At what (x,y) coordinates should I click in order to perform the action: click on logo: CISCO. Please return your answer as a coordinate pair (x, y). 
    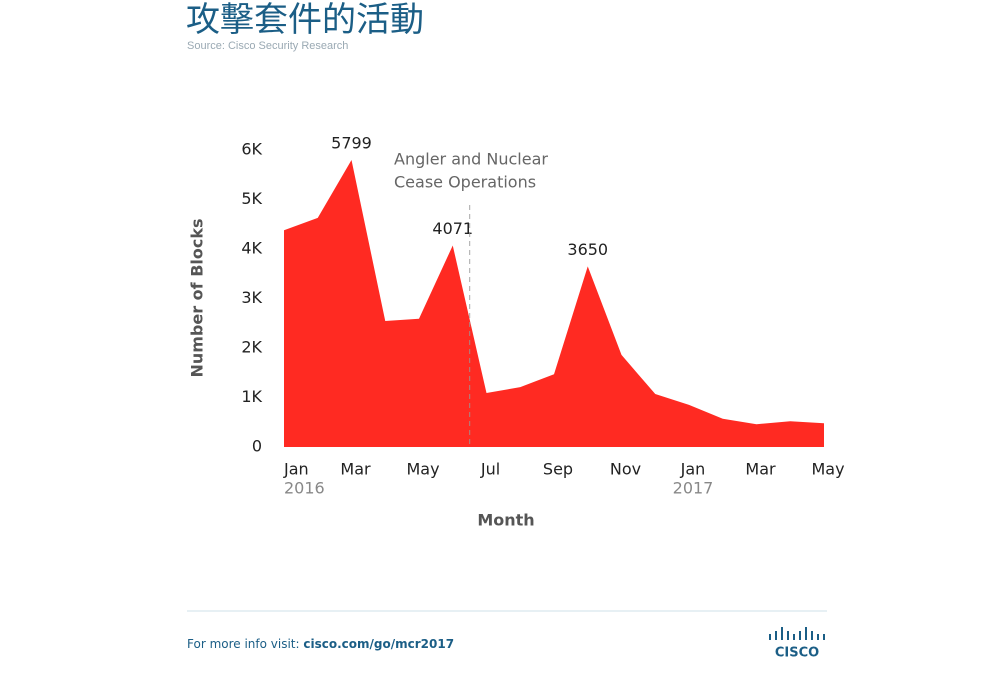
    Looking at the image, I should click on (797, 653).